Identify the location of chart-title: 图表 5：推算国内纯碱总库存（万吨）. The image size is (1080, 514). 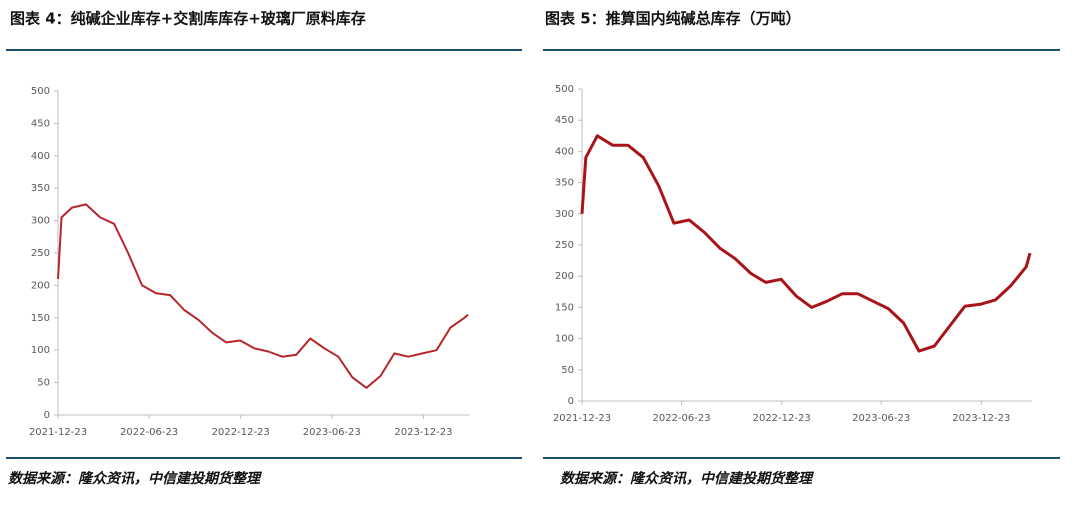
(673, 19).